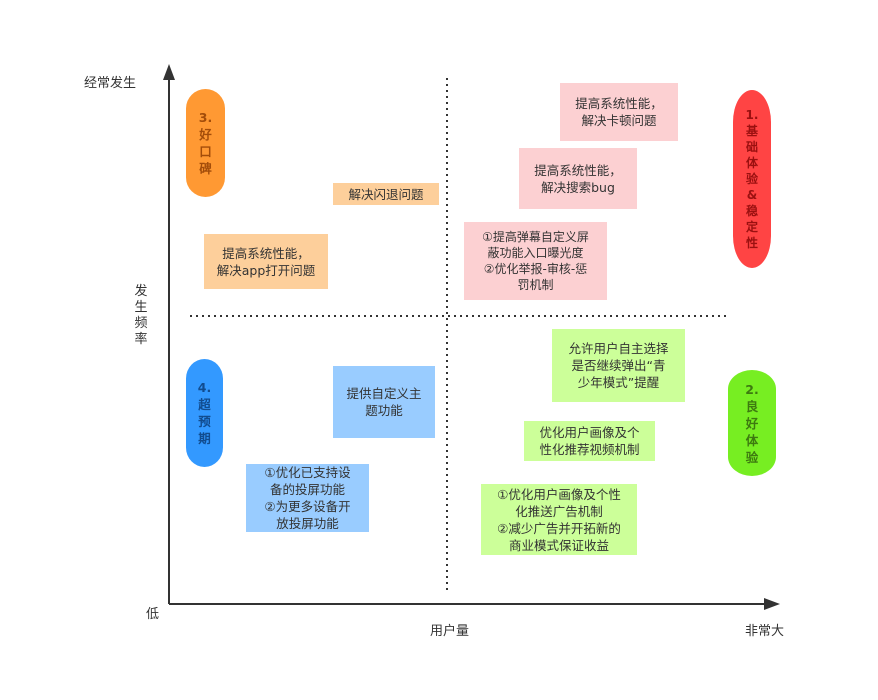  Describe the element at coordinates (384, 402) in the screenshot. I see `card-custom-theme: 提供自定义主 题功能` at that location.